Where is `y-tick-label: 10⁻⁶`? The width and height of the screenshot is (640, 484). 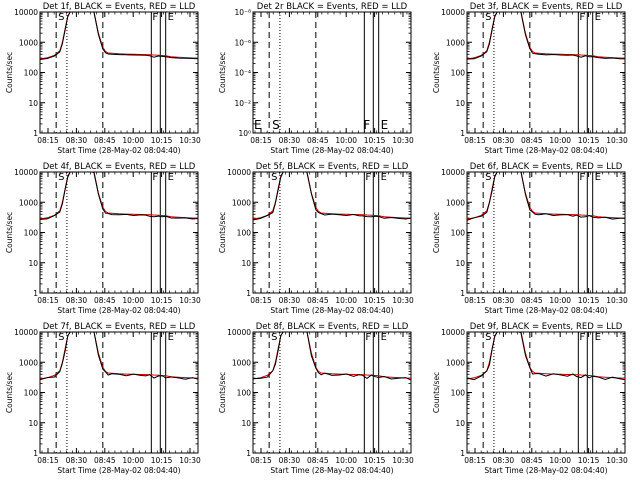
y-tick-label: 10⁻⁶ is located at coordinates (242, 42).